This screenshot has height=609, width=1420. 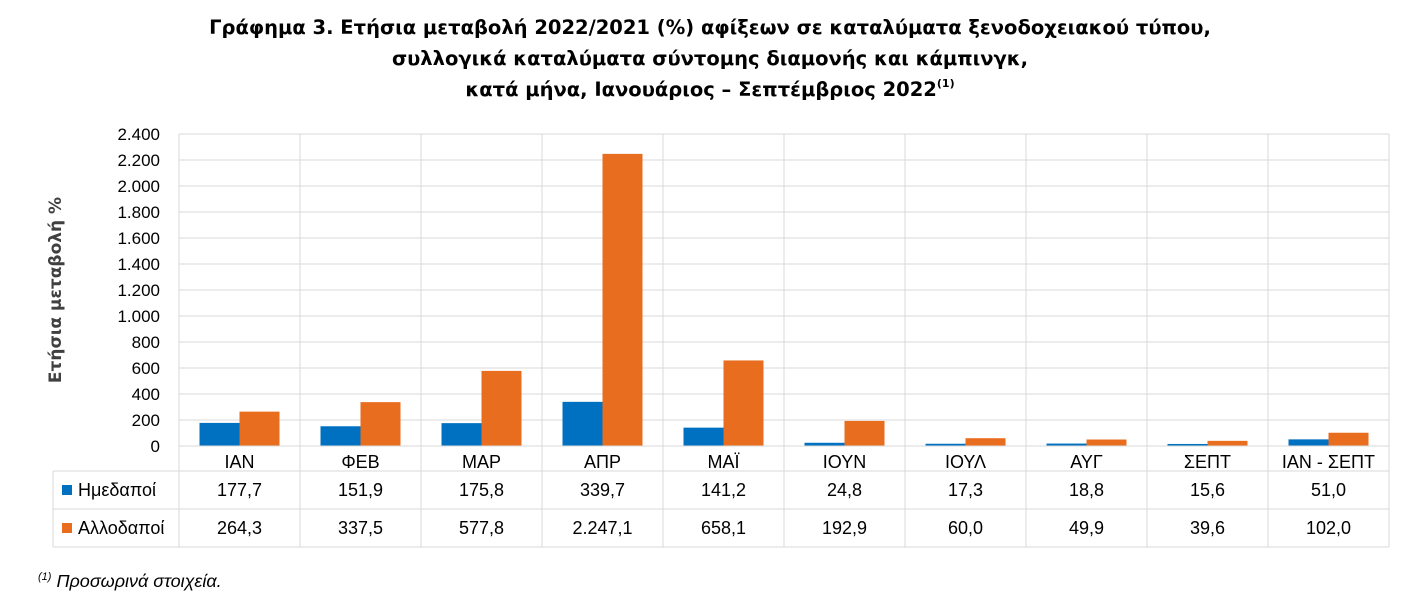 I want to click on data-label: 337,5, so click(x=360, y=528).